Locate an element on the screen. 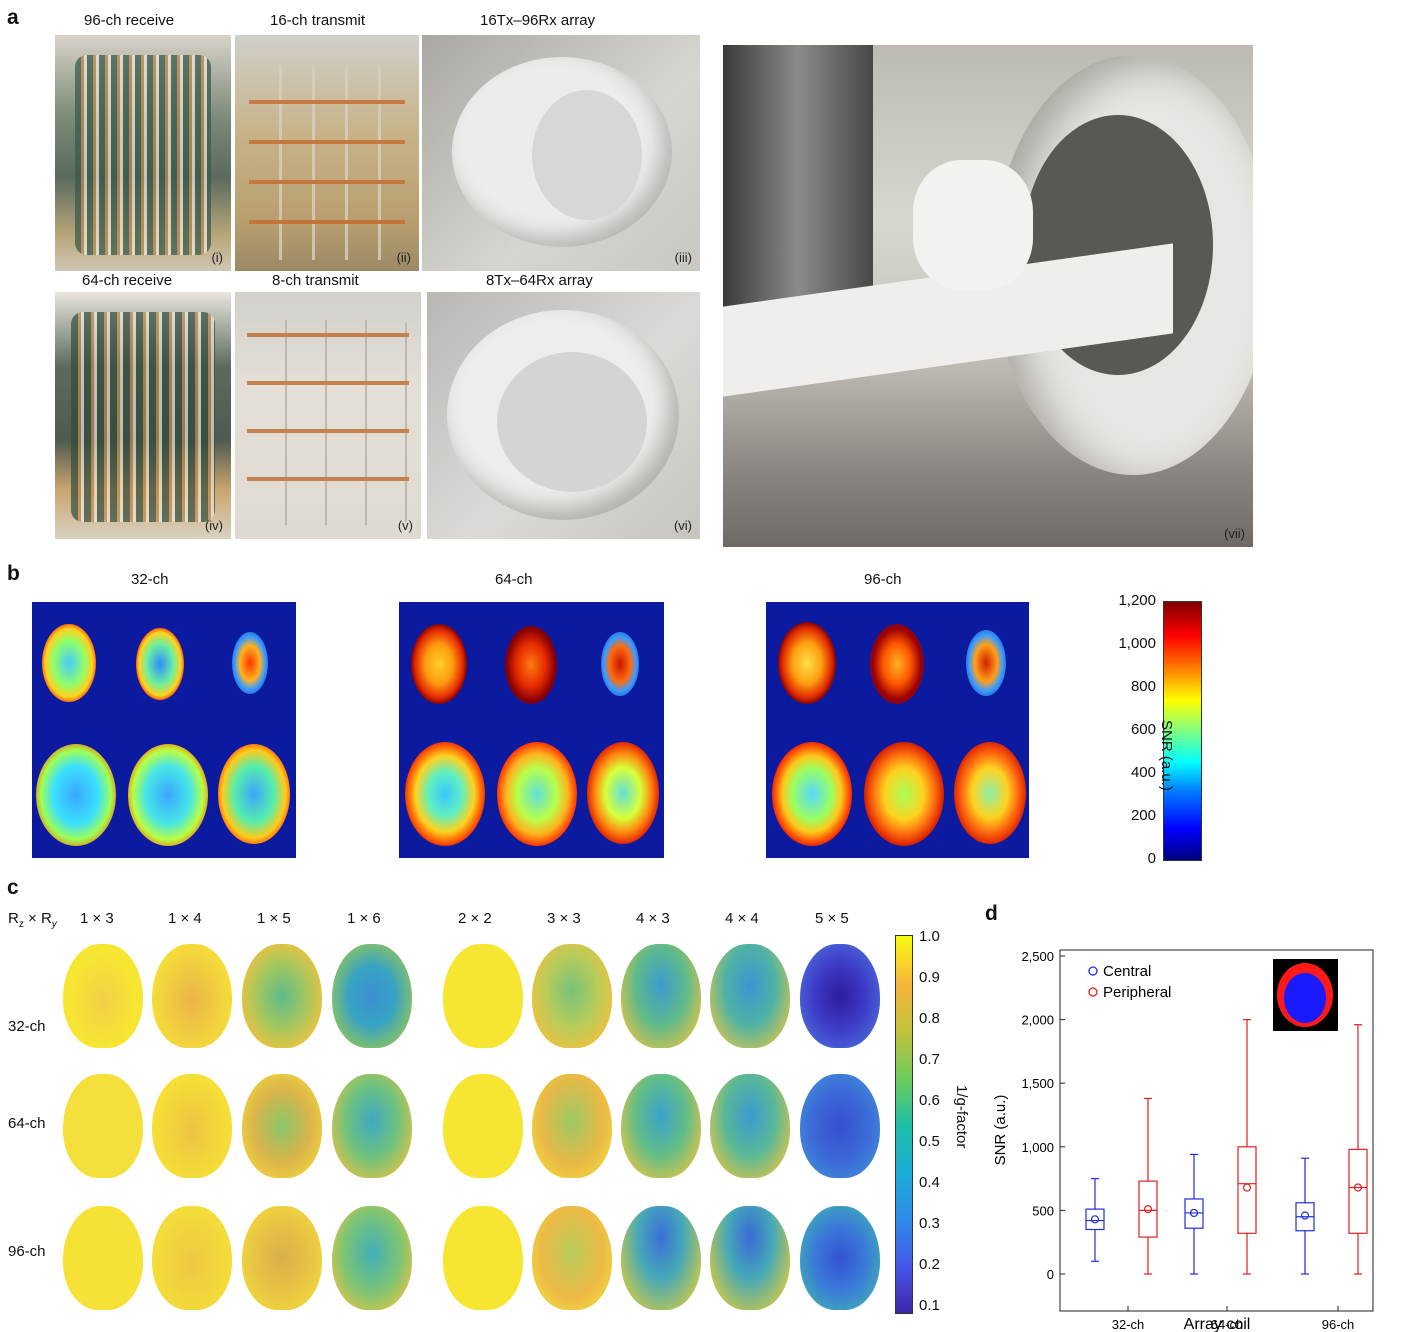  photo-label-i: (i) is located at coordinates (217, 257).